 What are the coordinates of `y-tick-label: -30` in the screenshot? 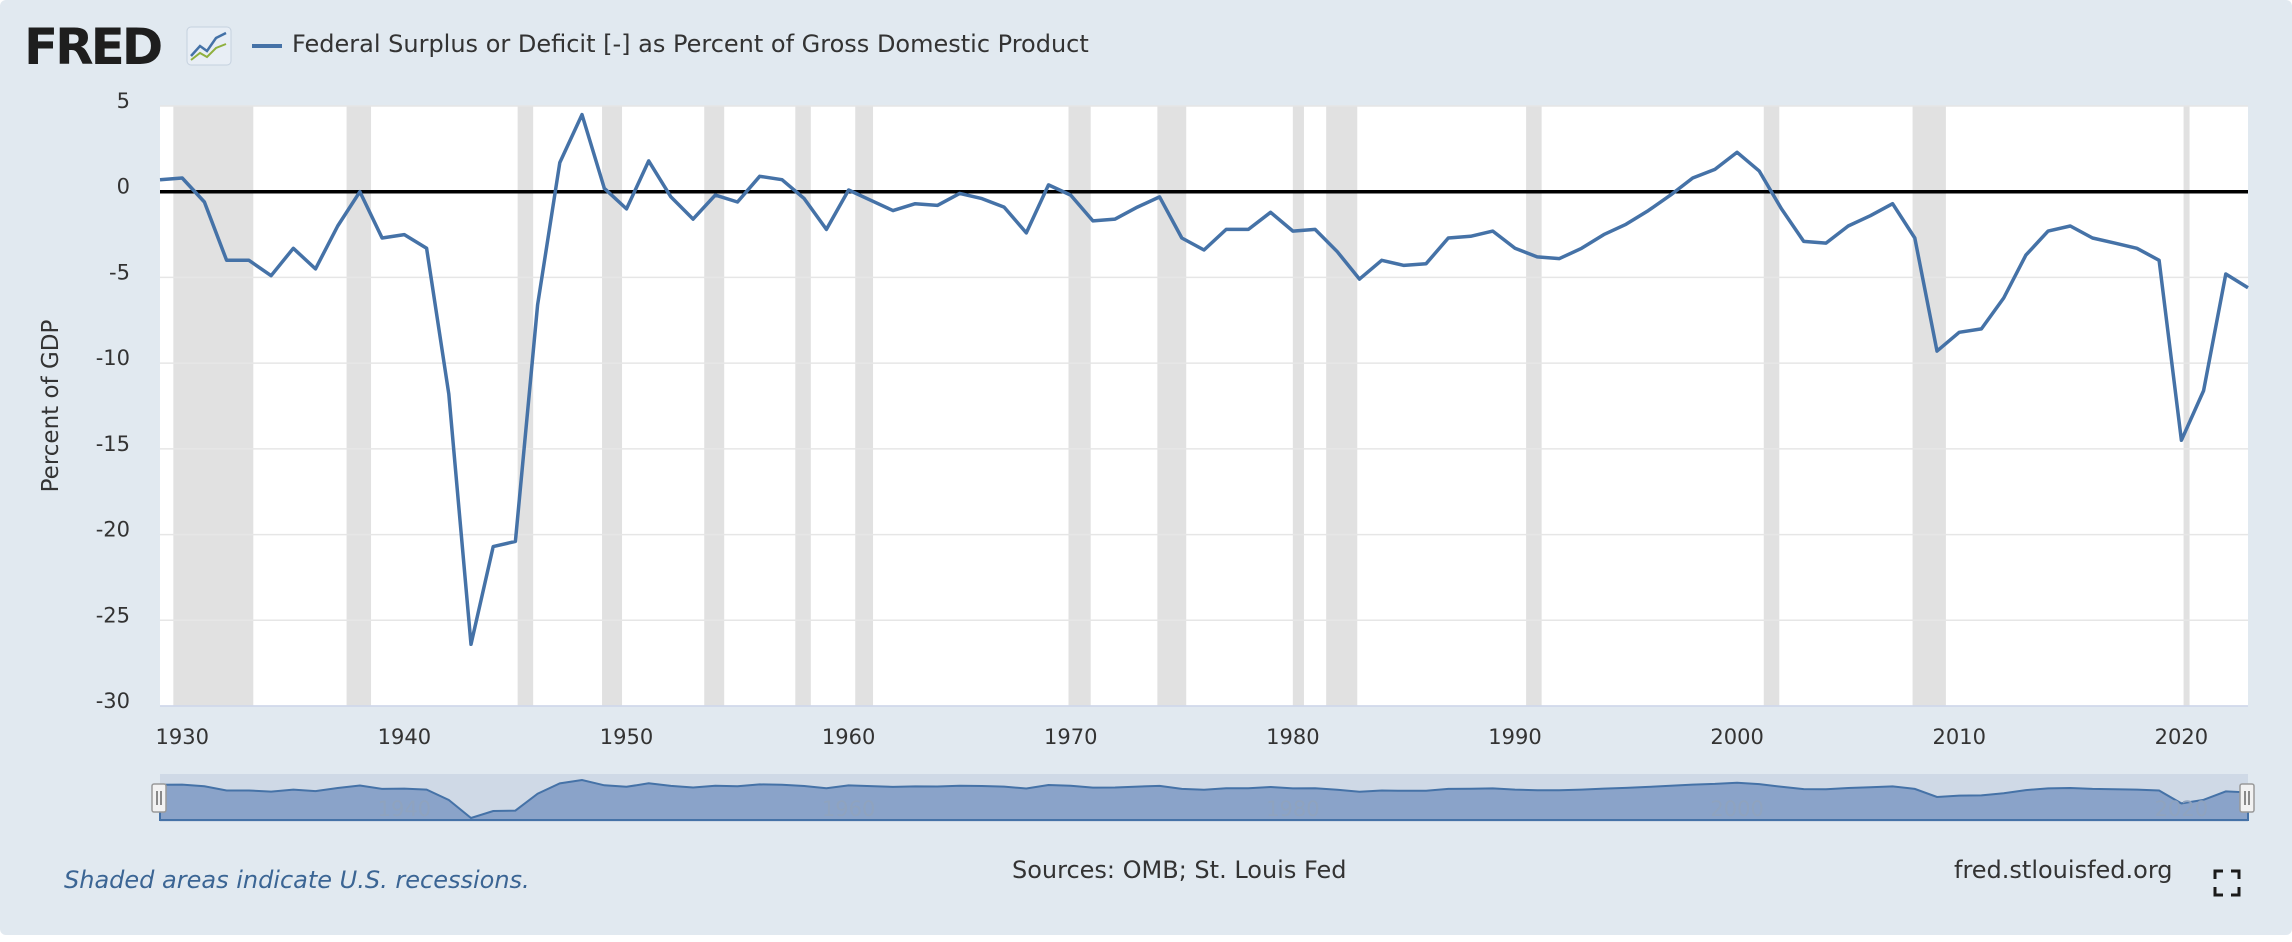 It's located at (113, 701).